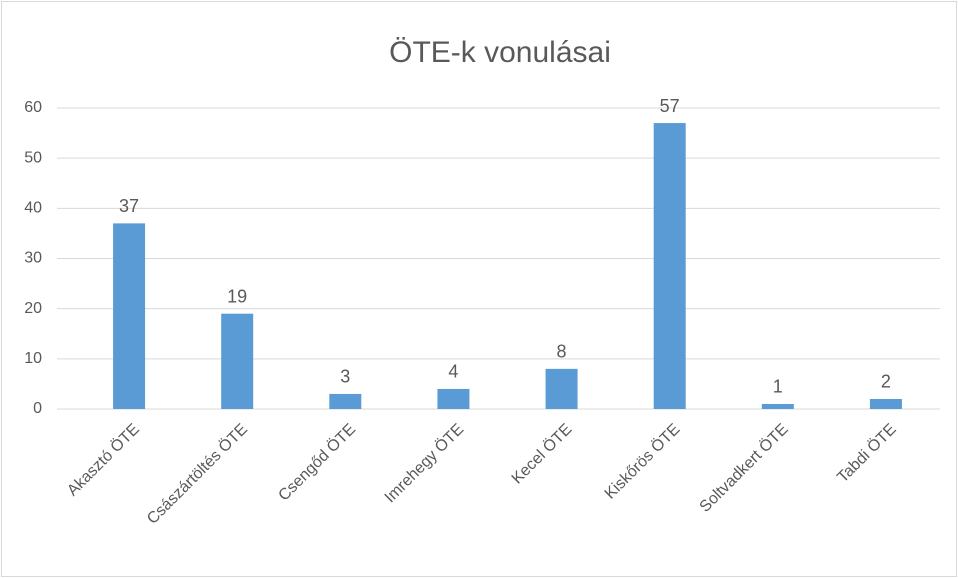  I want to click on data-label: 3, so click(345, 377).